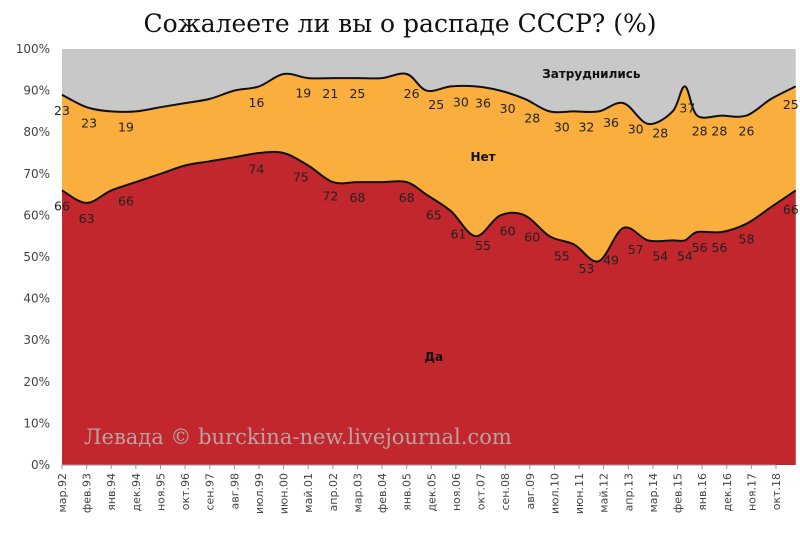 The width and height of the screenshot is (800, 534). I want to click on x-tick-label: янв.16, so click(702, 492).